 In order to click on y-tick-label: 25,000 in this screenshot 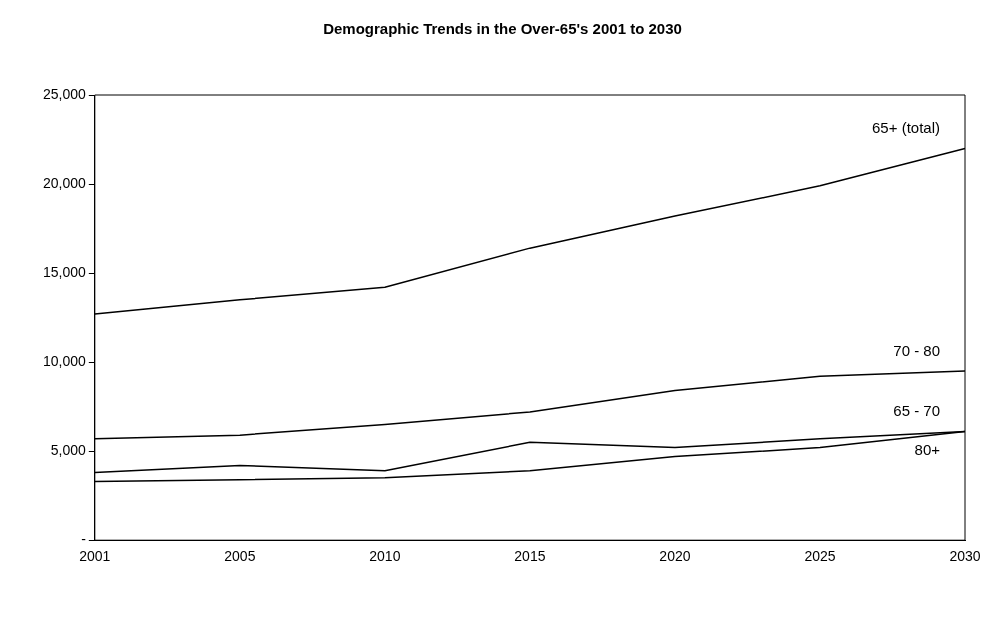, I will do `click(64, 93)`.